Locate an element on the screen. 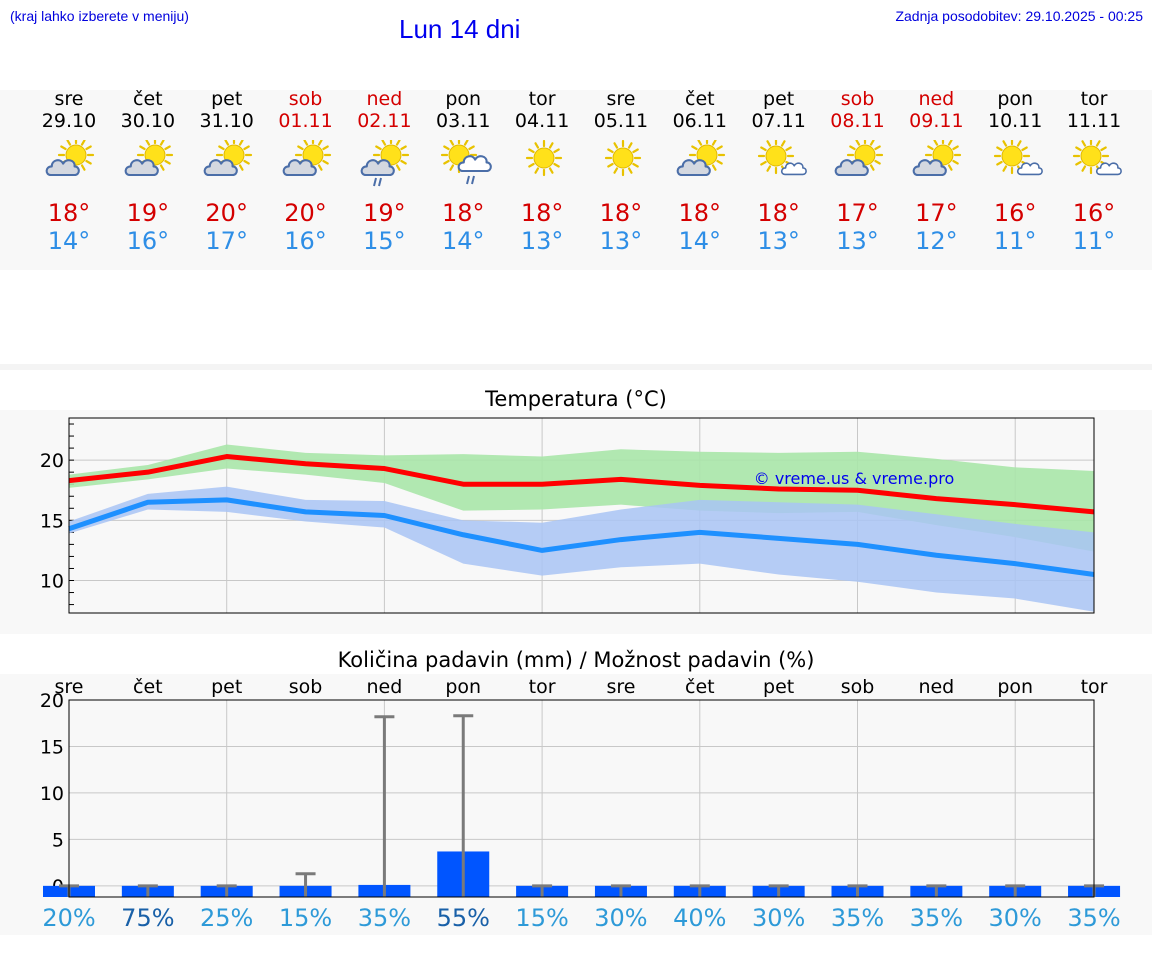 This screenshot has height=975, width=1152. last-update: Zadnja posodobitev: 29.10.2025 - 00:25 is located at coordinates (1019, 16).